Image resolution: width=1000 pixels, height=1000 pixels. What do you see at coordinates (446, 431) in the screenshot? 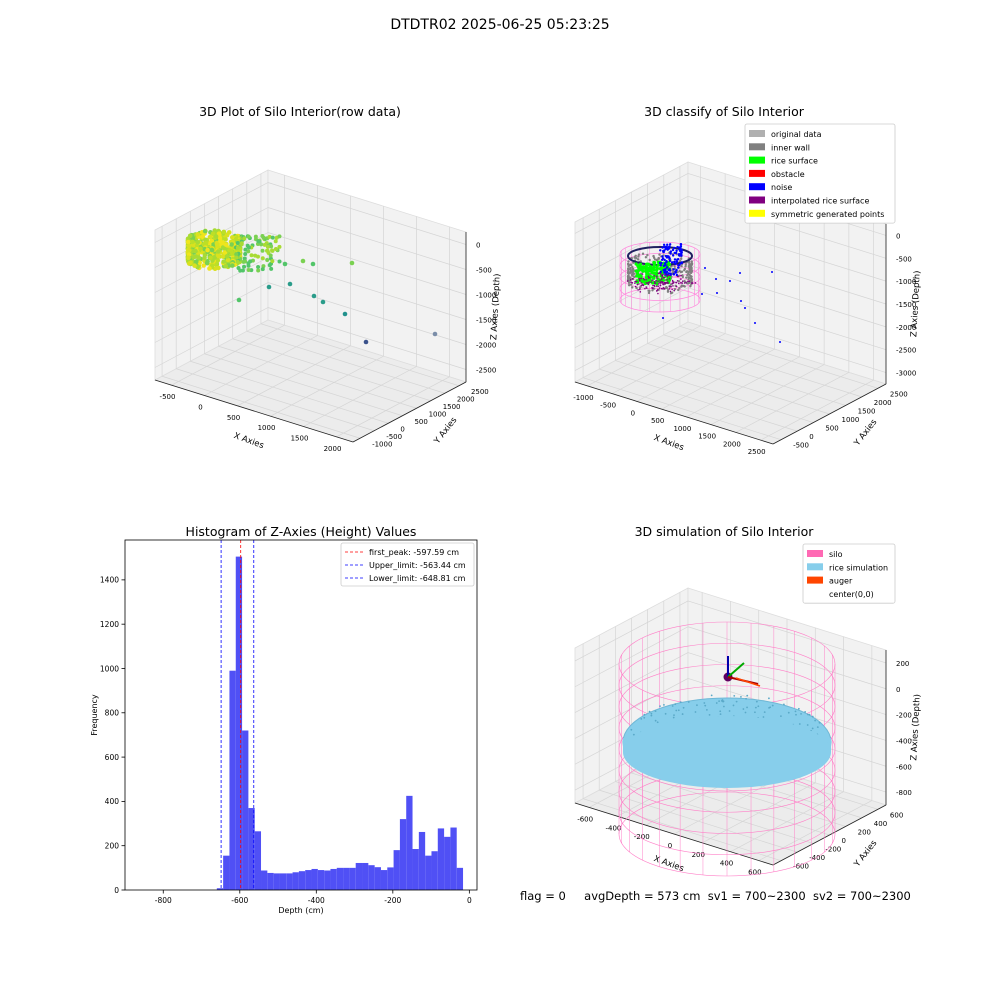
I see `y-axis-label: Y Axies` at bounding box center [446, 431].